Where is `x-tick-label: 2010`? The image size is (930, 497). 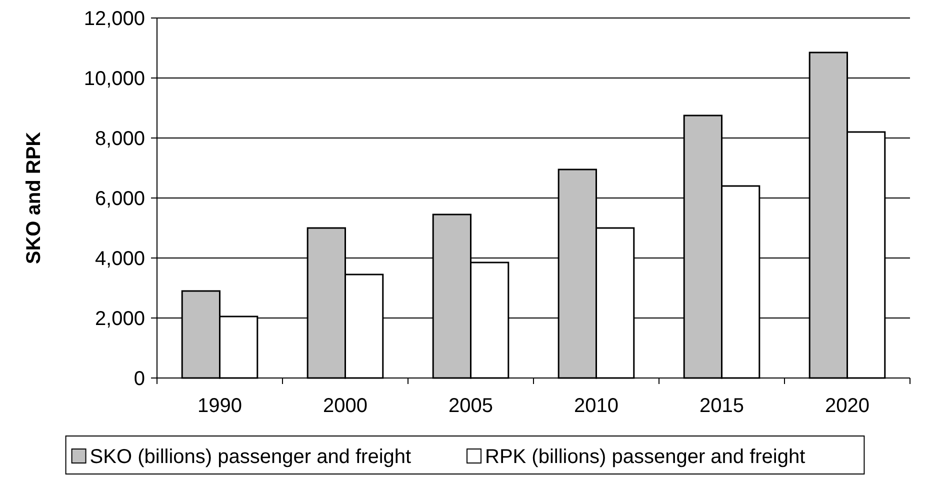
x-tick-label: 2010 is located at coordinates (596, 406).